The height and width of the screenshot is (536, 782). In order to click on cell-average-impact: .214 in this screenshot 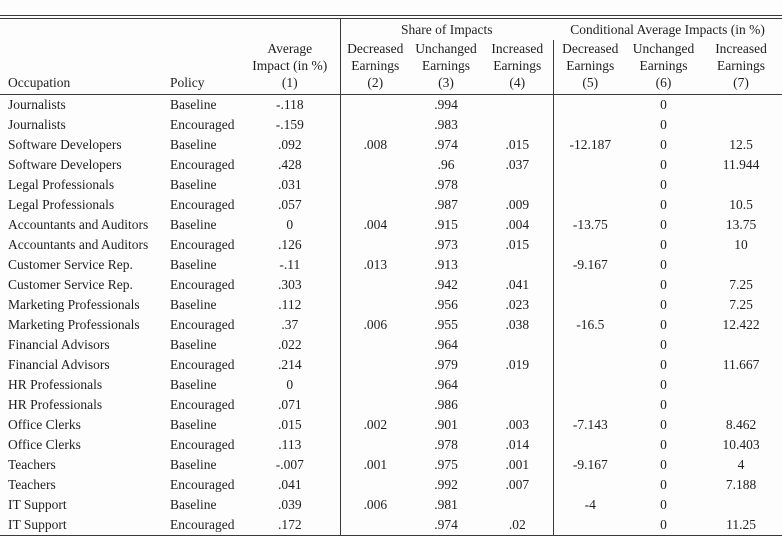, I will do `click(289, 364)`.